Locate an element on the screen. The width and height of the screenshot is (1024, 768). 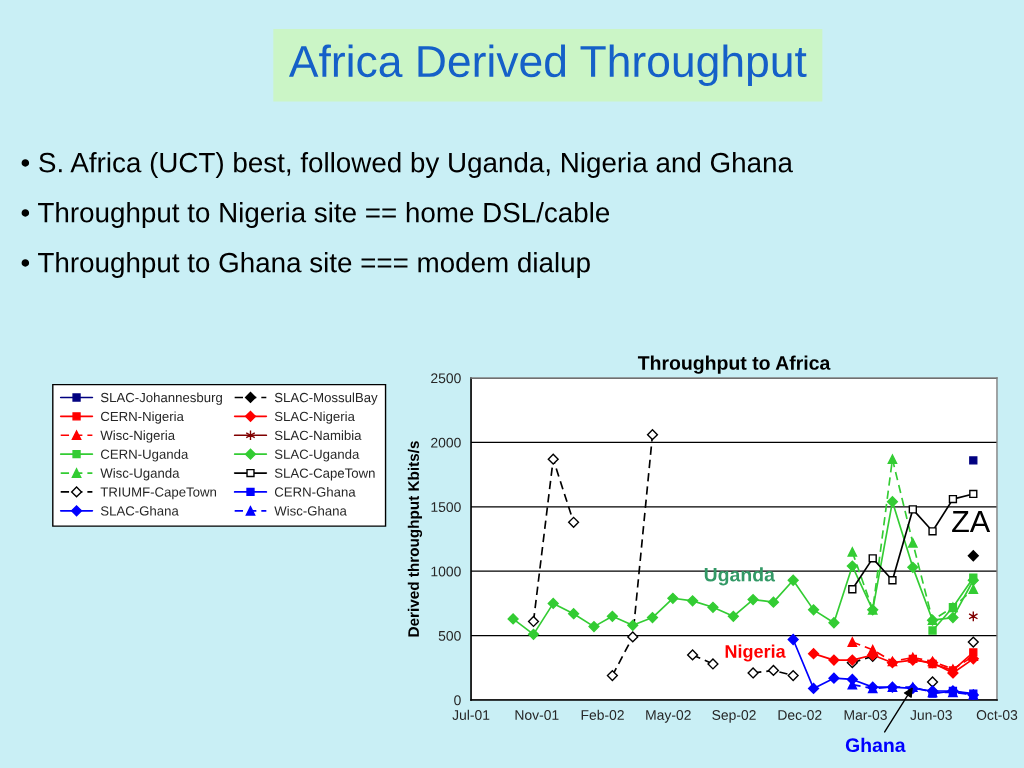
legend-label: SLAC-Nigeria is located at coordinates (314, 417).